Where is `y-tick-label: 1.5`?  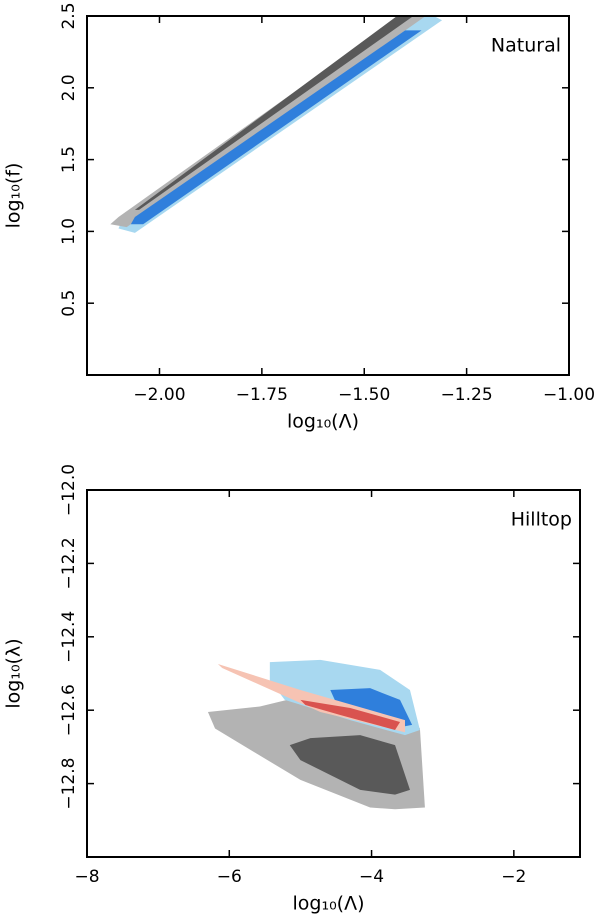
y-tick-label: 1.5 is located at coordinates (69, 159).